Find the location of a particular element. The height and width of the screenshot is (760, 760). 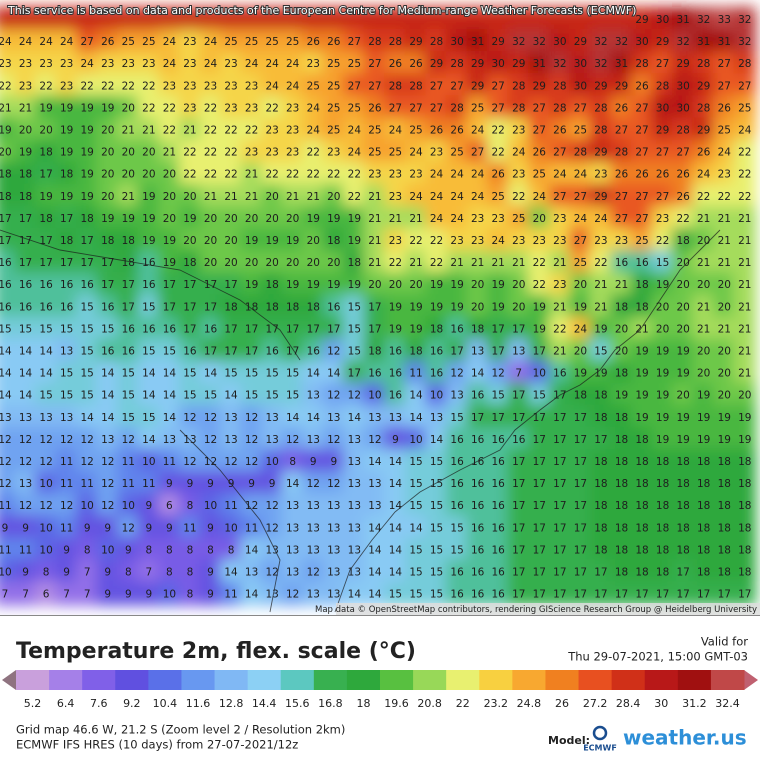

temperature-value: 24 is located at coordinates (478, 175).